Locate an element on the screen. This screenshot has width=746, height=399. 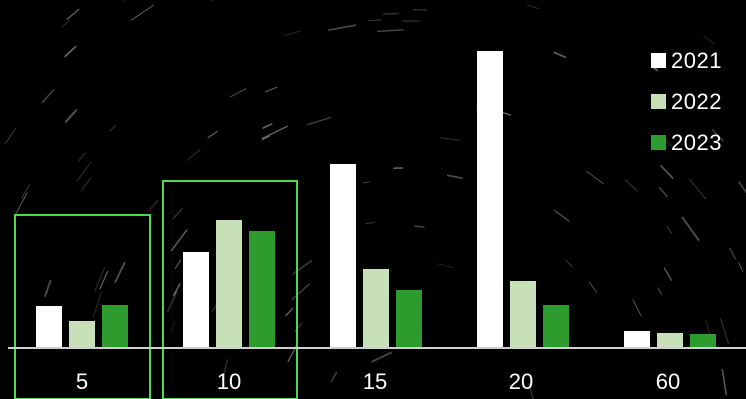
x-tick-label: 15 is located at coordinates (375, 381).